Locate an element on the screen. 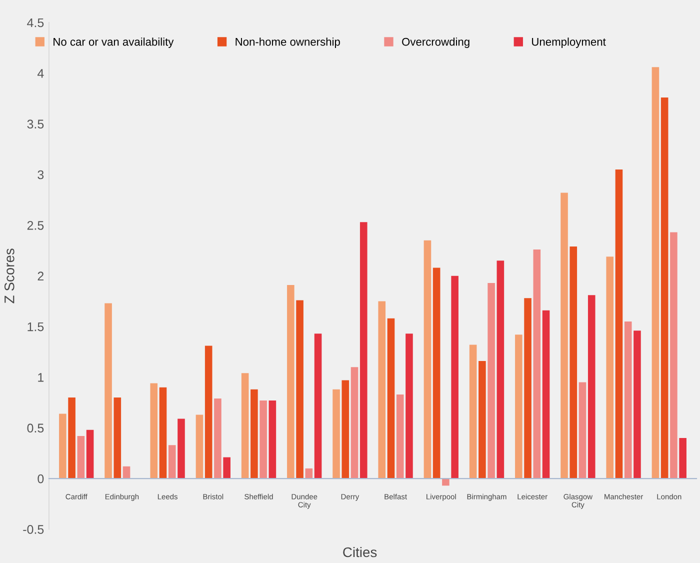 This screenshot has width=700, height=563. y-tick-label: 0 is located at coordinates (41, 479).